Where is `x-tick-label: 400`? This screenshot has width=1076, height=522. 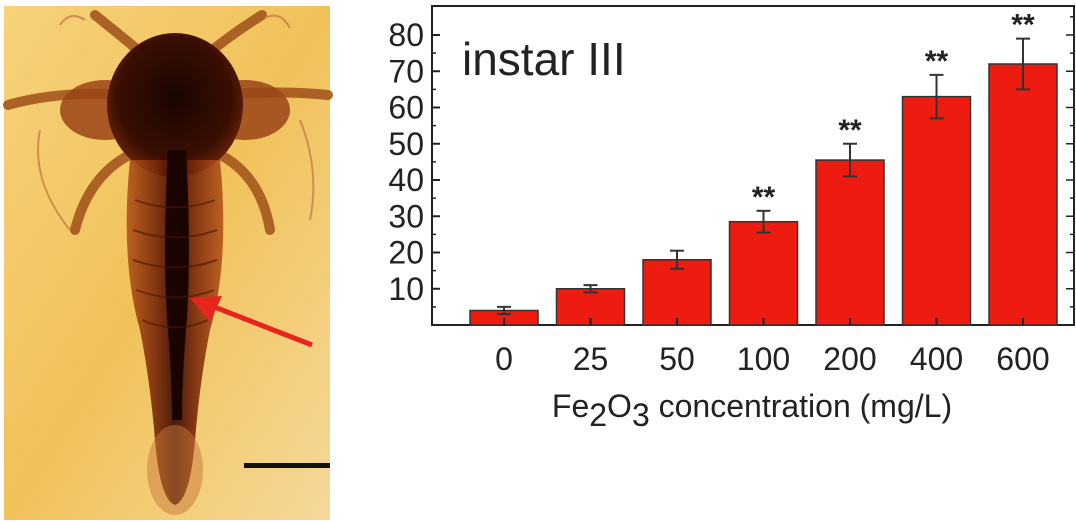
x-tick-label: 400 is located at coordinates (936, 359).